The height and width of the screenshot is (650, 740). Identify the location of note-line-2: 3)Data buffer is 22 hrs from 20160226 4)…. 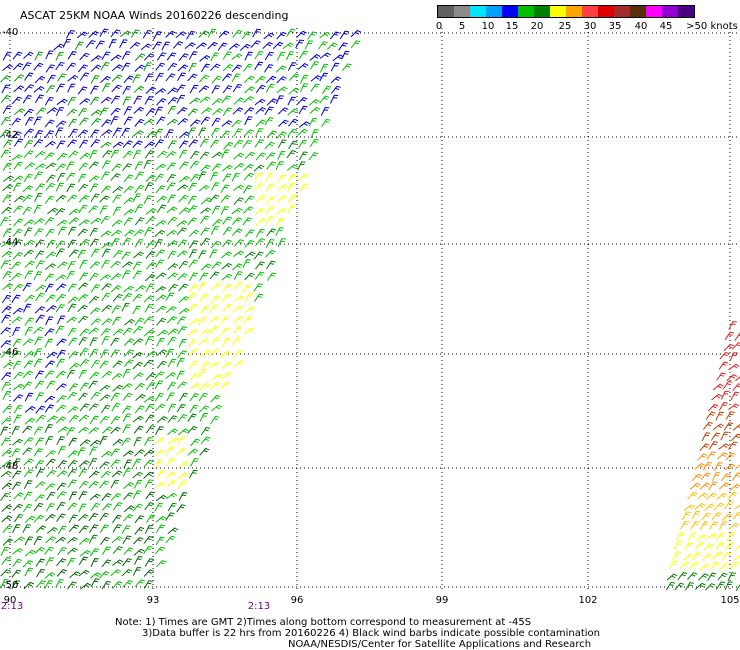
(371, 633).